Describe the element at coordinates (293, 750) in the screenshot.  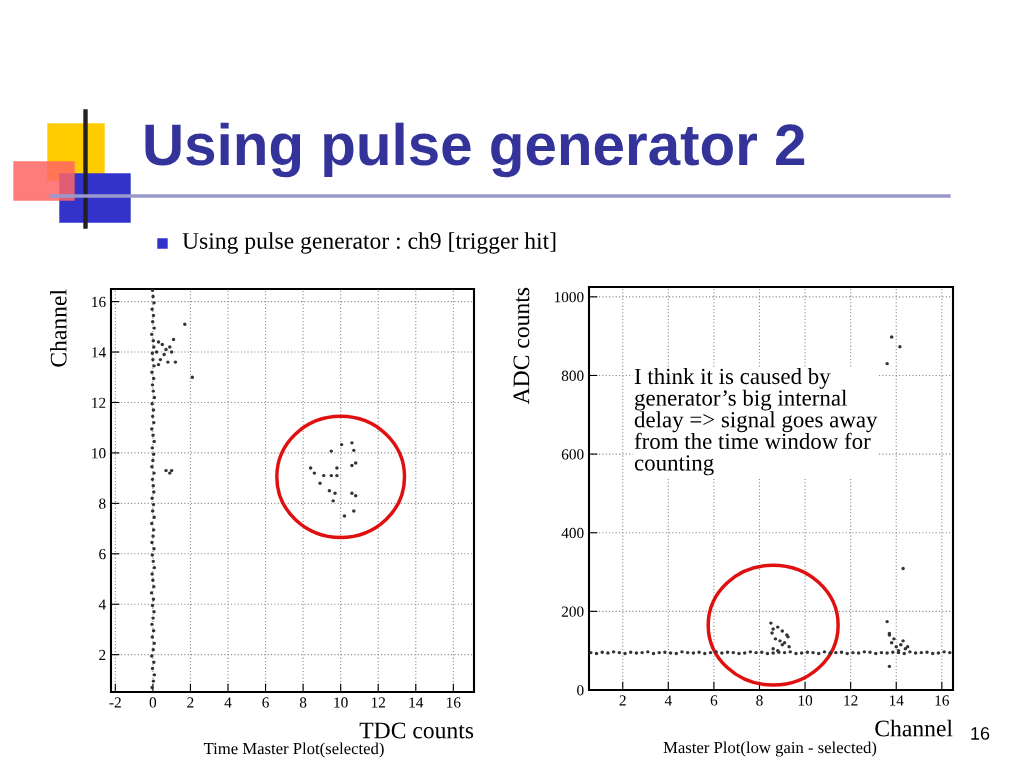
I see `text: Time Master Plot(selected)` at that location.